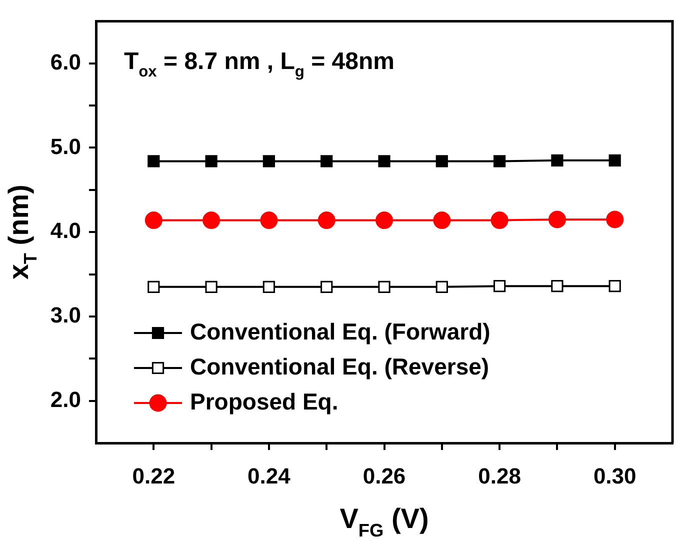 This screenshot has width=682, height=539. What do you see at coordinates (65, 231) in the screenshot?
I see `y-tick-label: 4.0` at bounding box center [65, 231].